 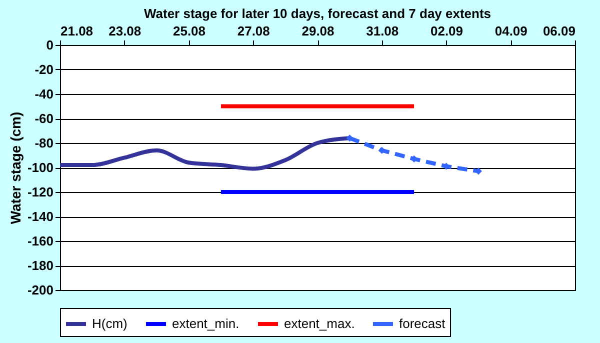 What do you see at coordinates (318, 13) in the screenshot?
I see `chart-title: Water stage for later 10 days, forecast and 7 day extents` at bounding box center [318, 13].